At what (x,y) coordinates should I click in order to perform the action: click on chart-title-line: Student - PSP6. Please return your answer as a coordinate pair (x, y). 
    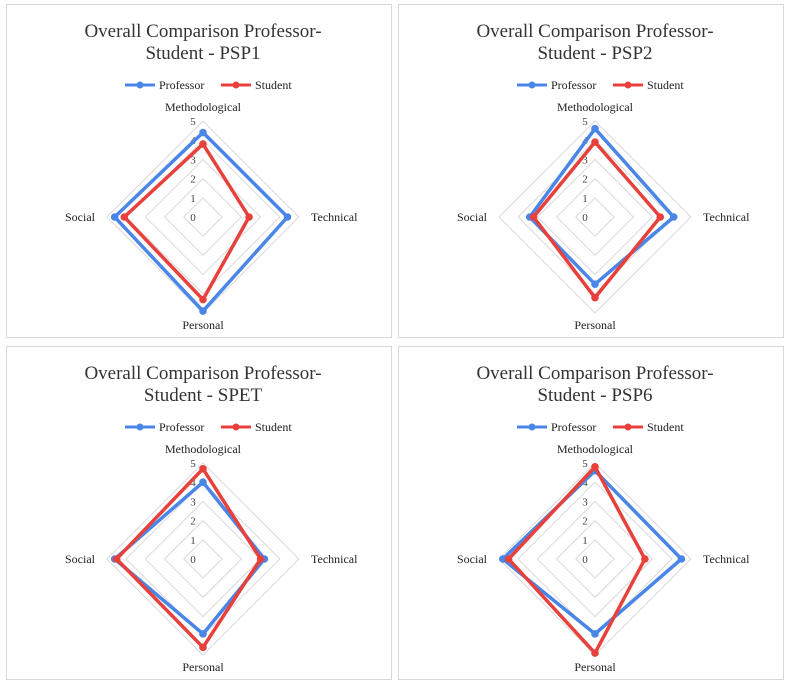
    Looking at the image, I should click on (594, 395).